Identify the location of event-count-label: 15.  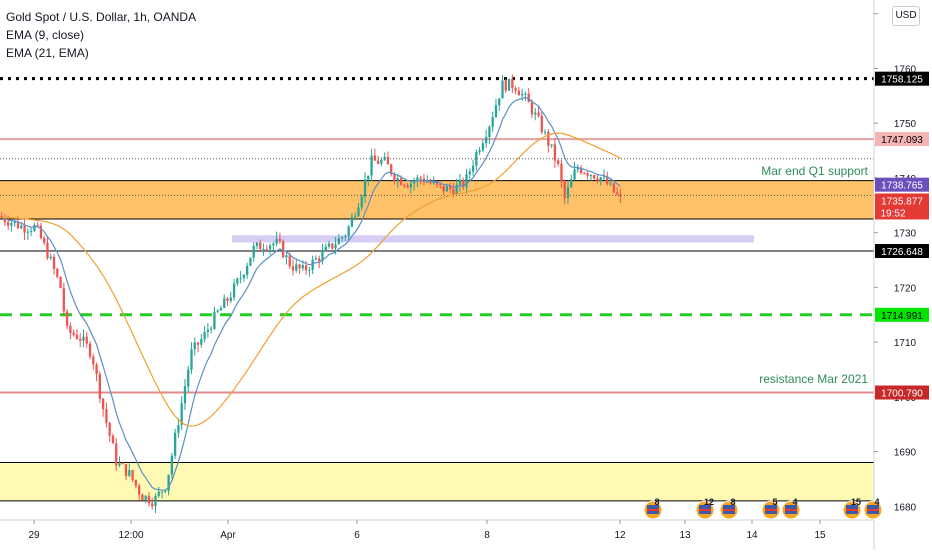
(856, 502).